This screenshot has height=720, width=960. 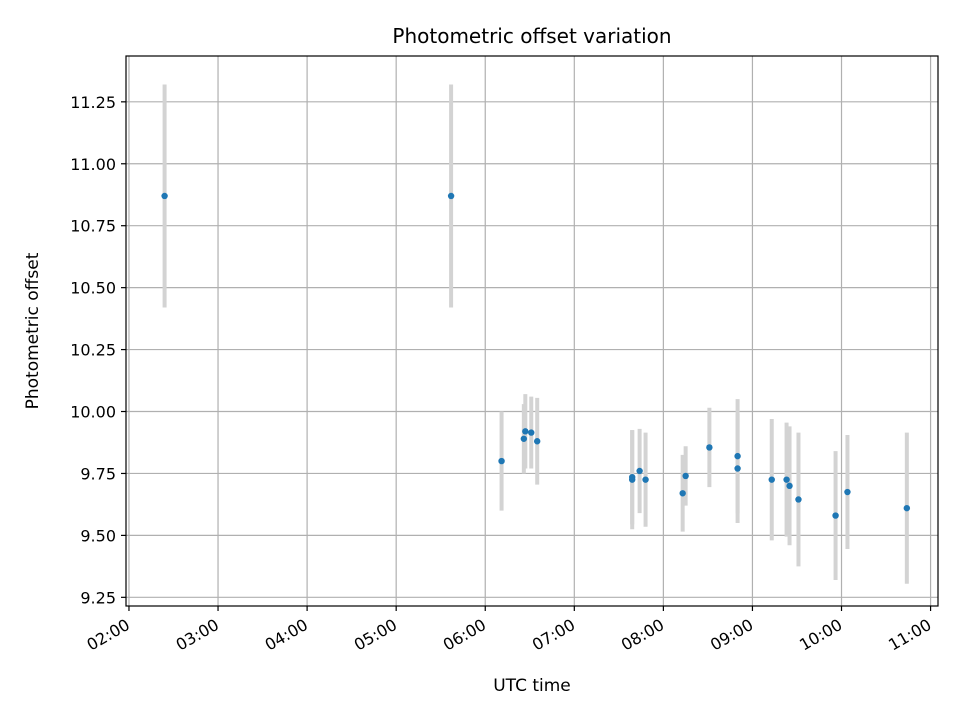 I want to click on x-tick-label: 11:00, so click(x=909, y=635).